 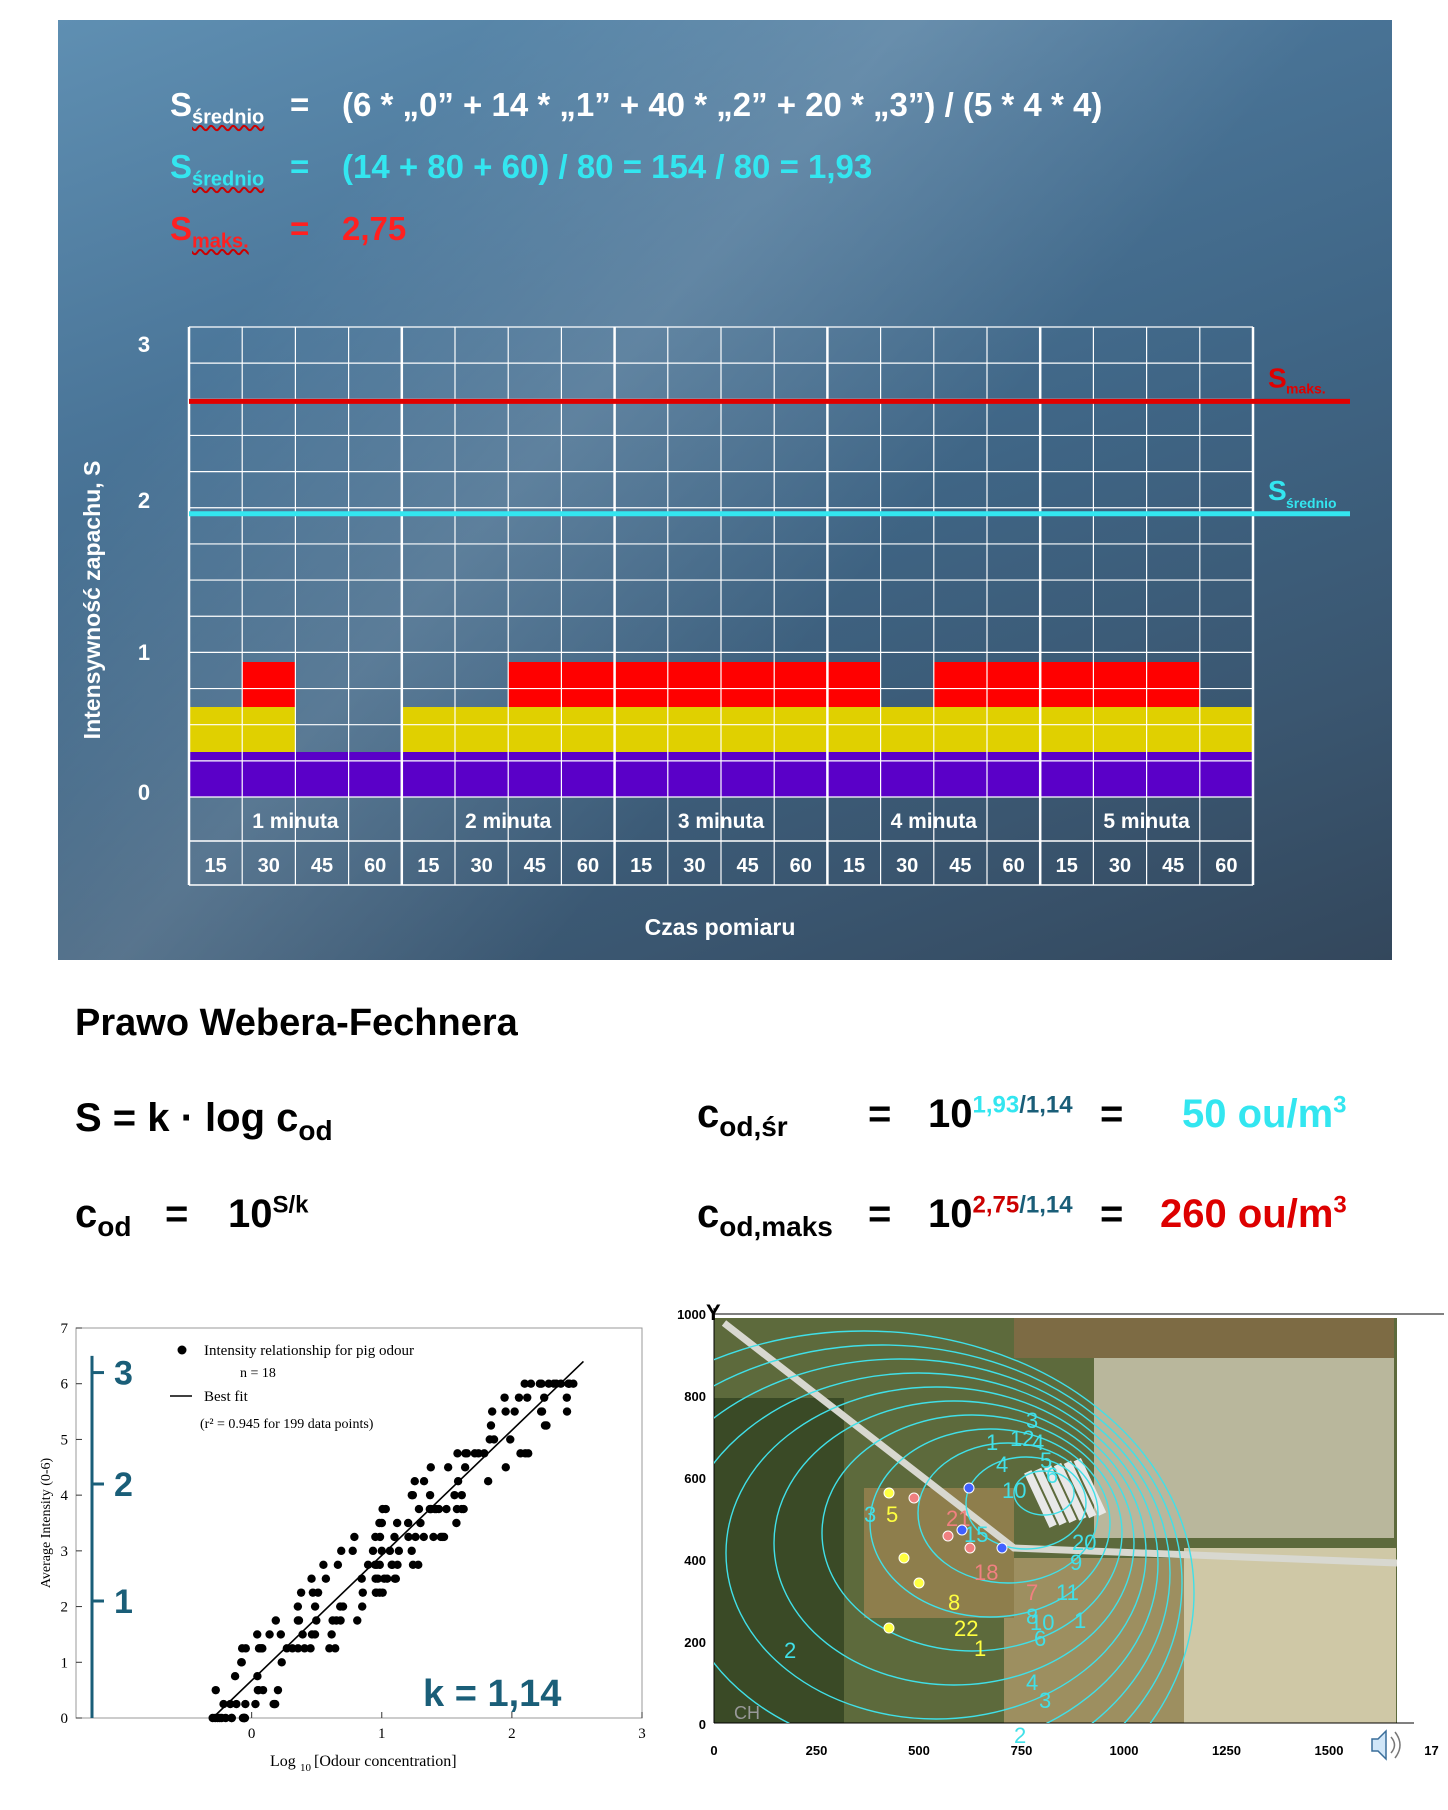 What do you see at coordinates (268, 1213) in the screenshot?
I see `law-equation-2-power: 10S/k` at bounding box center [268, 1213].